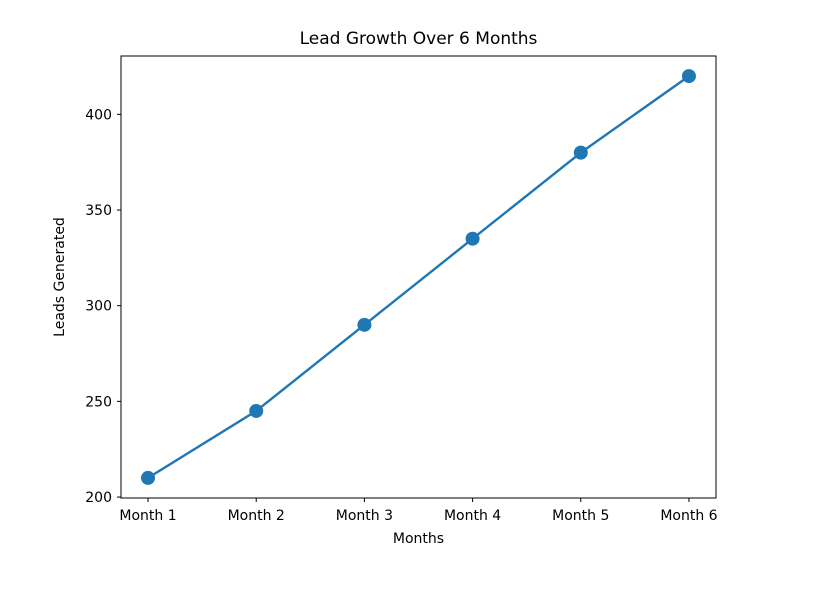 The height and width of the screenshot is (610, 824). I want to click on y-tick-label: 200, so click(98, 498).